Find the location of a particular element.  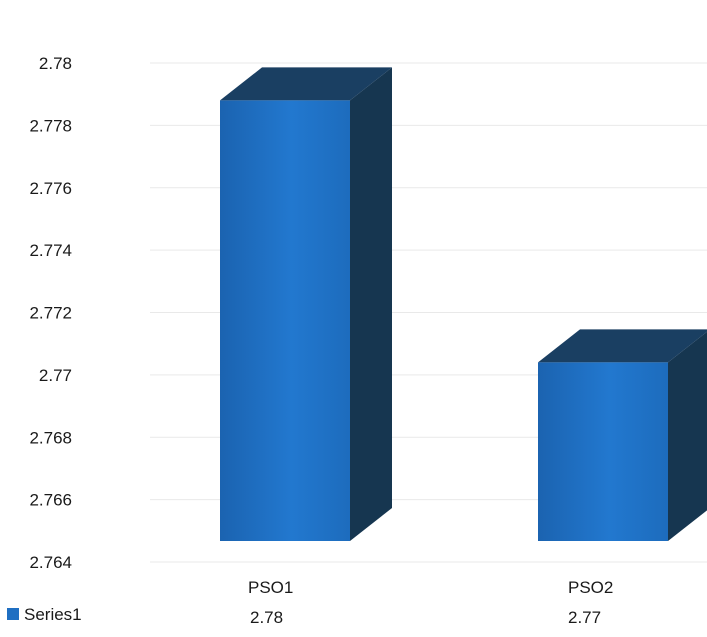

x-axis-label: PSO1 is located at coordinates (270, 587).